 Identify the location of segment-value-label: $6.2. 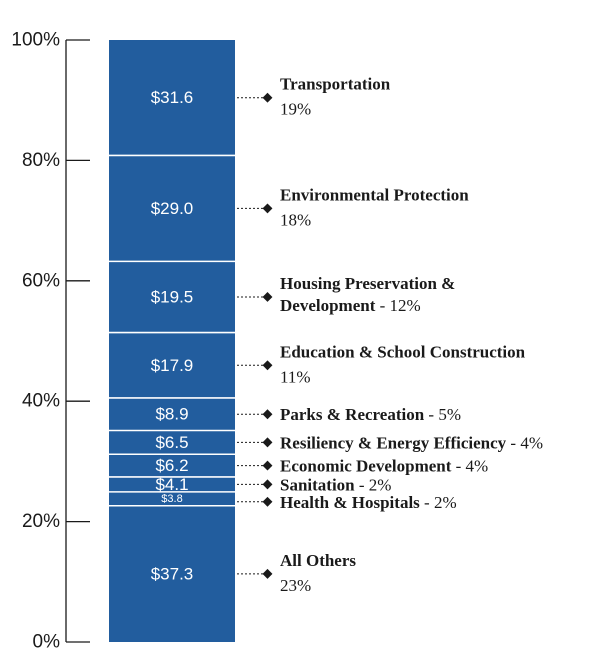
(171, 465).